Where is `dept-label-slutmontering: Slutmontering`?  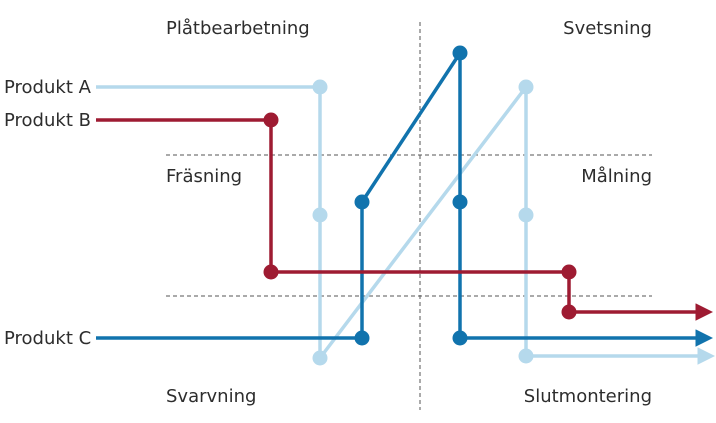 dept-label-slutmontering: Slutmontering is located at coordinates (588, 396).